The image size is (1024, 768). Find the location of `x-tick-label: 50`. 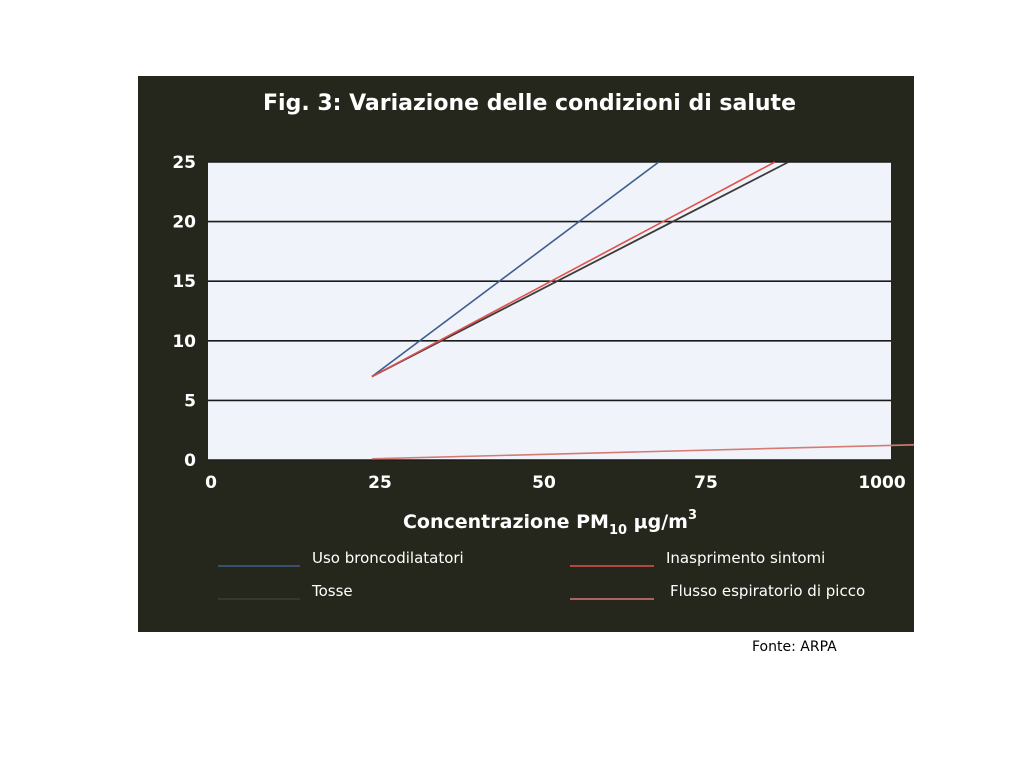

x-tick-label: 50 is located at coordinates (544, 483).